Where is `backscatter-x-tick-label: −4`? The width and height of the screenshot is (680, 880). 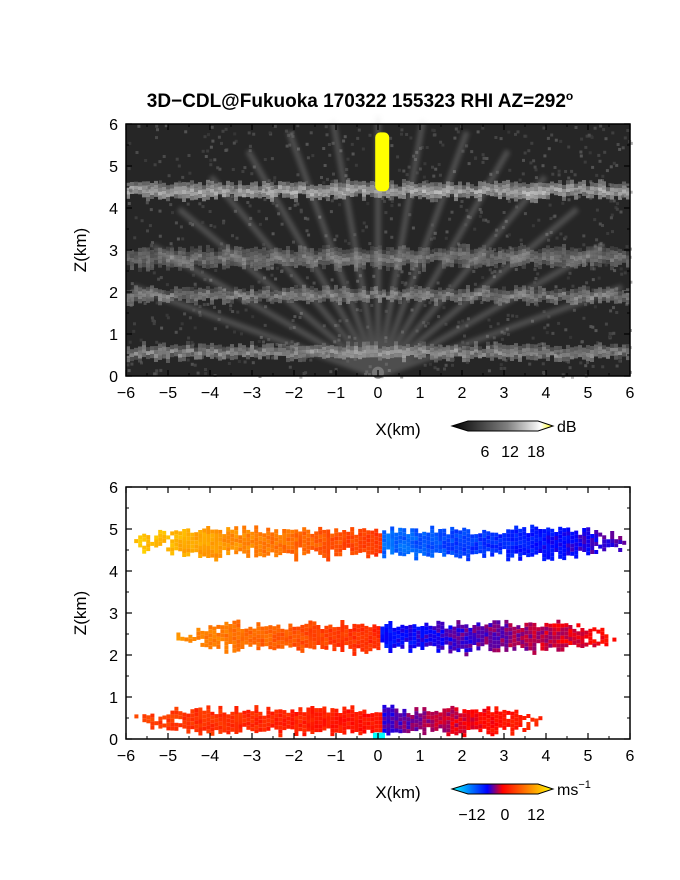
backscatter-x-tick-label: −4 is located at coordinates (210, 393).